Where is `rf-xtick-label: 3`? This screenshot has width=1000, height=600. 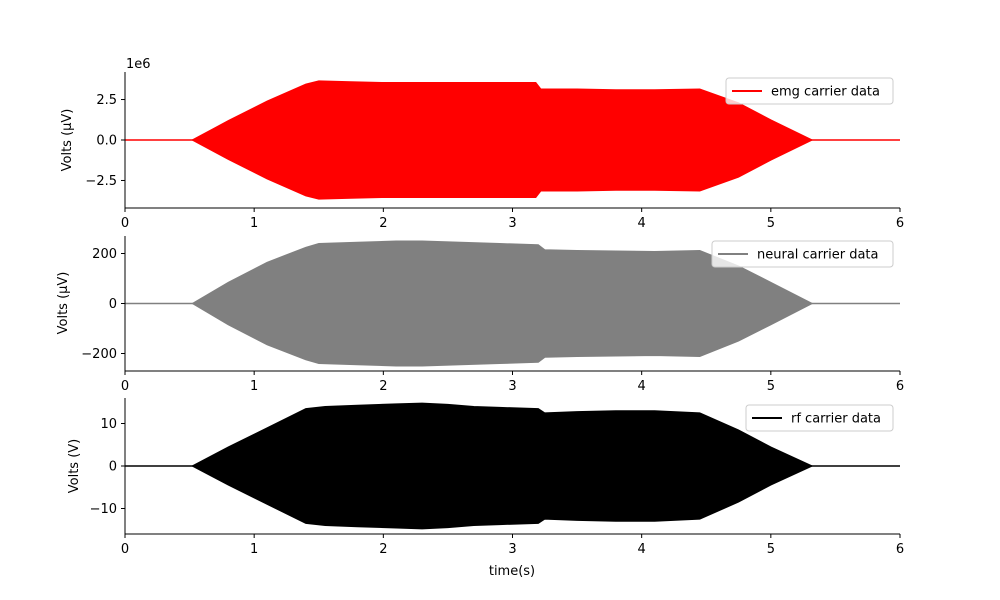 rf-xtick-label: 3 is located at coordinates (512, 549).